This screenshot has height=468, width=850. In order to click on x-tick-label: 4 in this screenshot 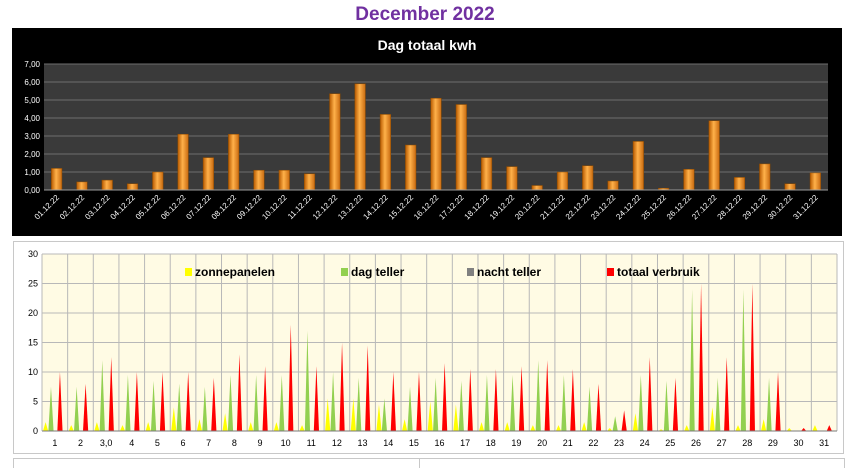, I will do `click(131, 443)`.